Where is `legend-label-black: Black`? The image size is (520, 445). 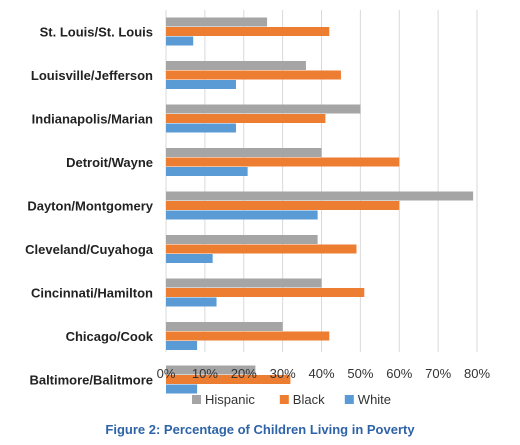 legend-label-black: Black is located at coordinates (309, 399).